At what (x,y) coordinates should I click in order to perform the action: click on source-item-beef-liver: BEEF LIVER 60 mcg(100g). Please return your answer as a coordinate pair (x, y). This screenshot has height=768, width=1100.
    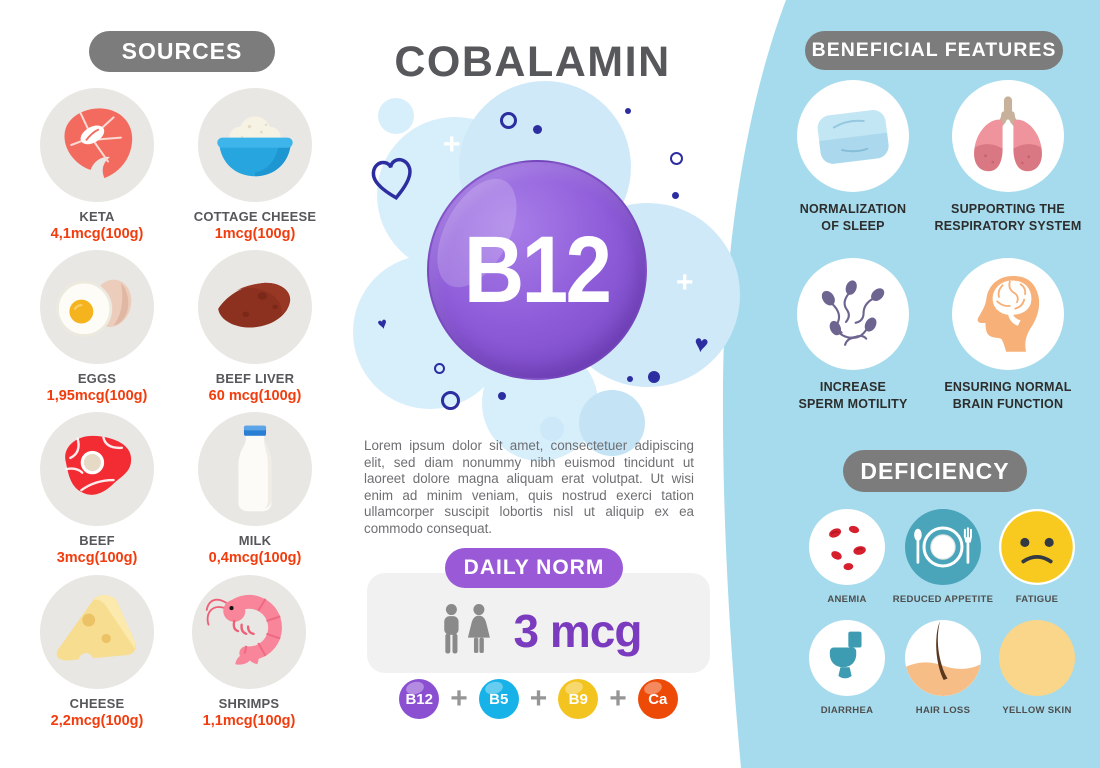
    Looking at the image, I should click on (255, 327).